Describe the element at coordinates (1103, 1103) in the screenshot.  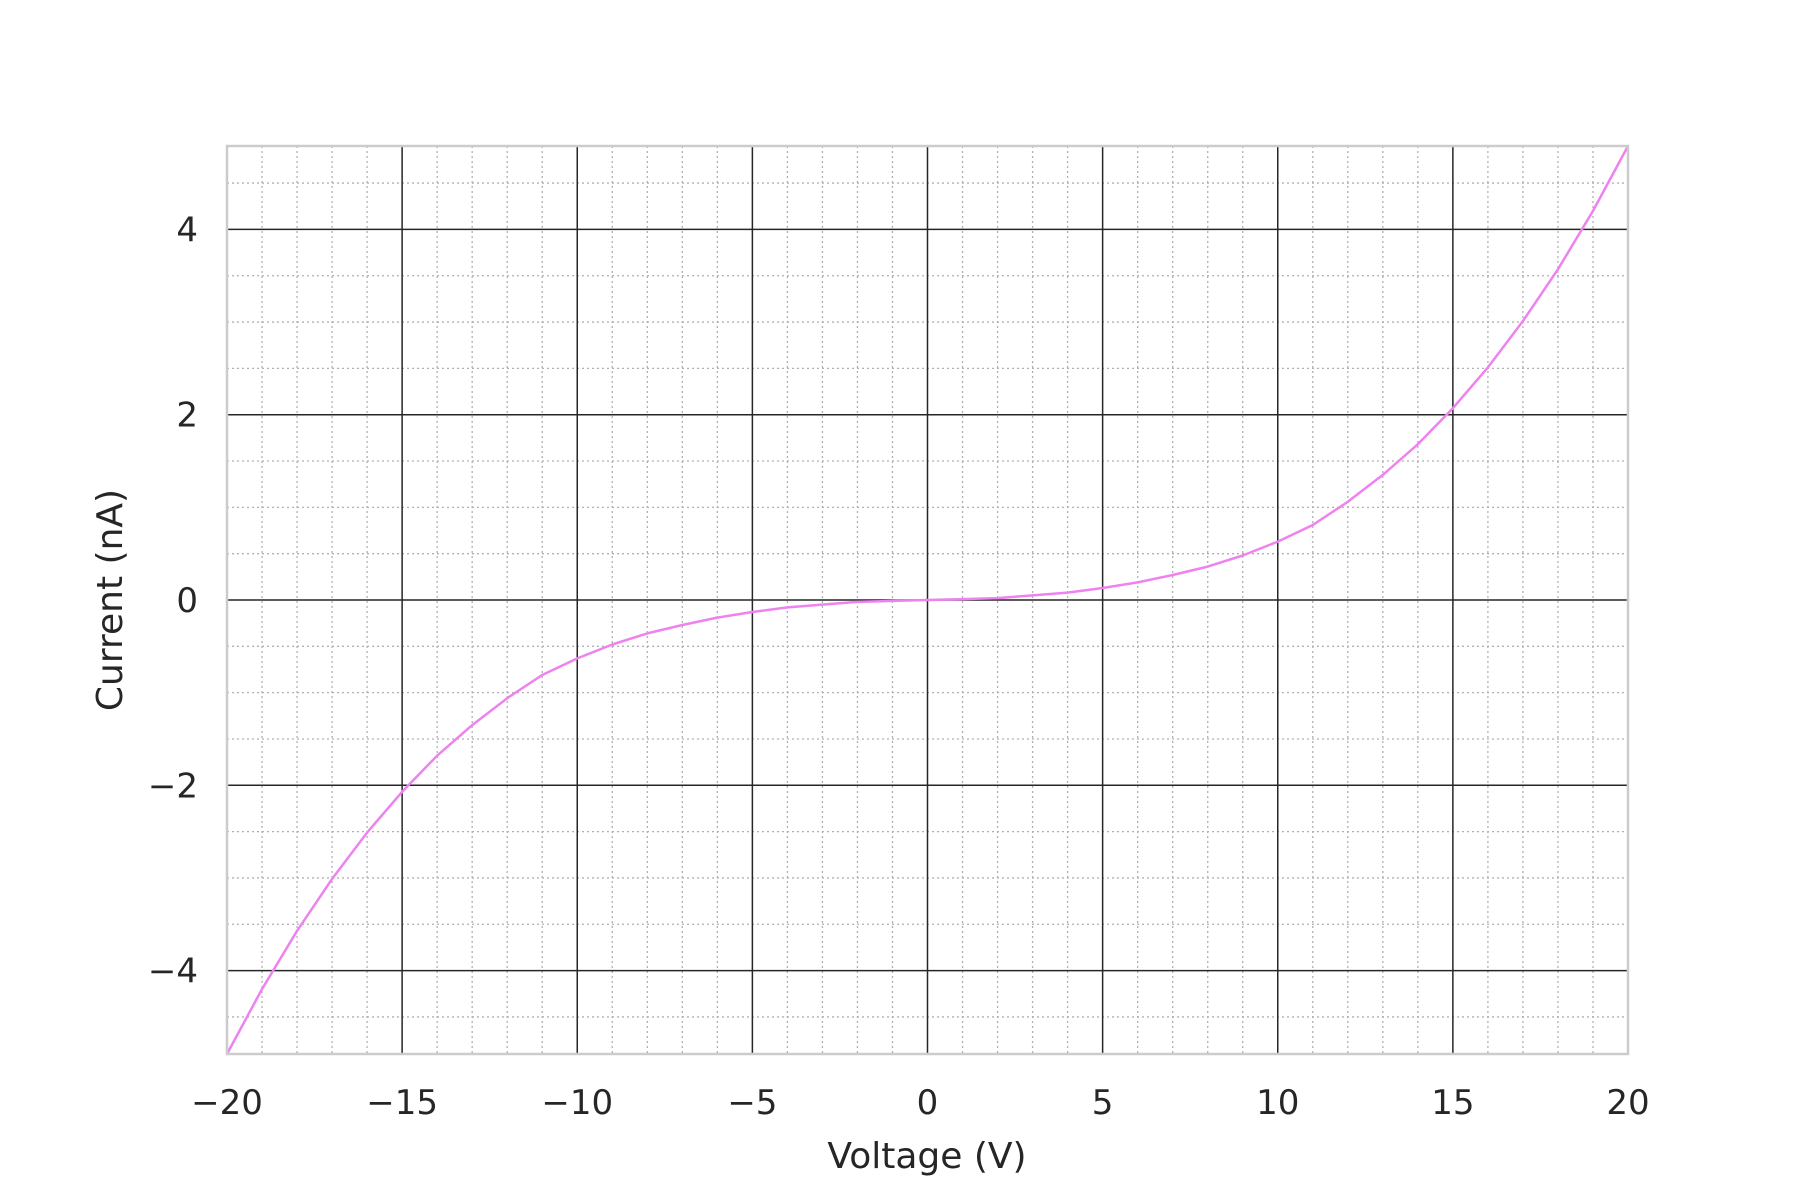
I see `x-tick-label: 5` at that location.